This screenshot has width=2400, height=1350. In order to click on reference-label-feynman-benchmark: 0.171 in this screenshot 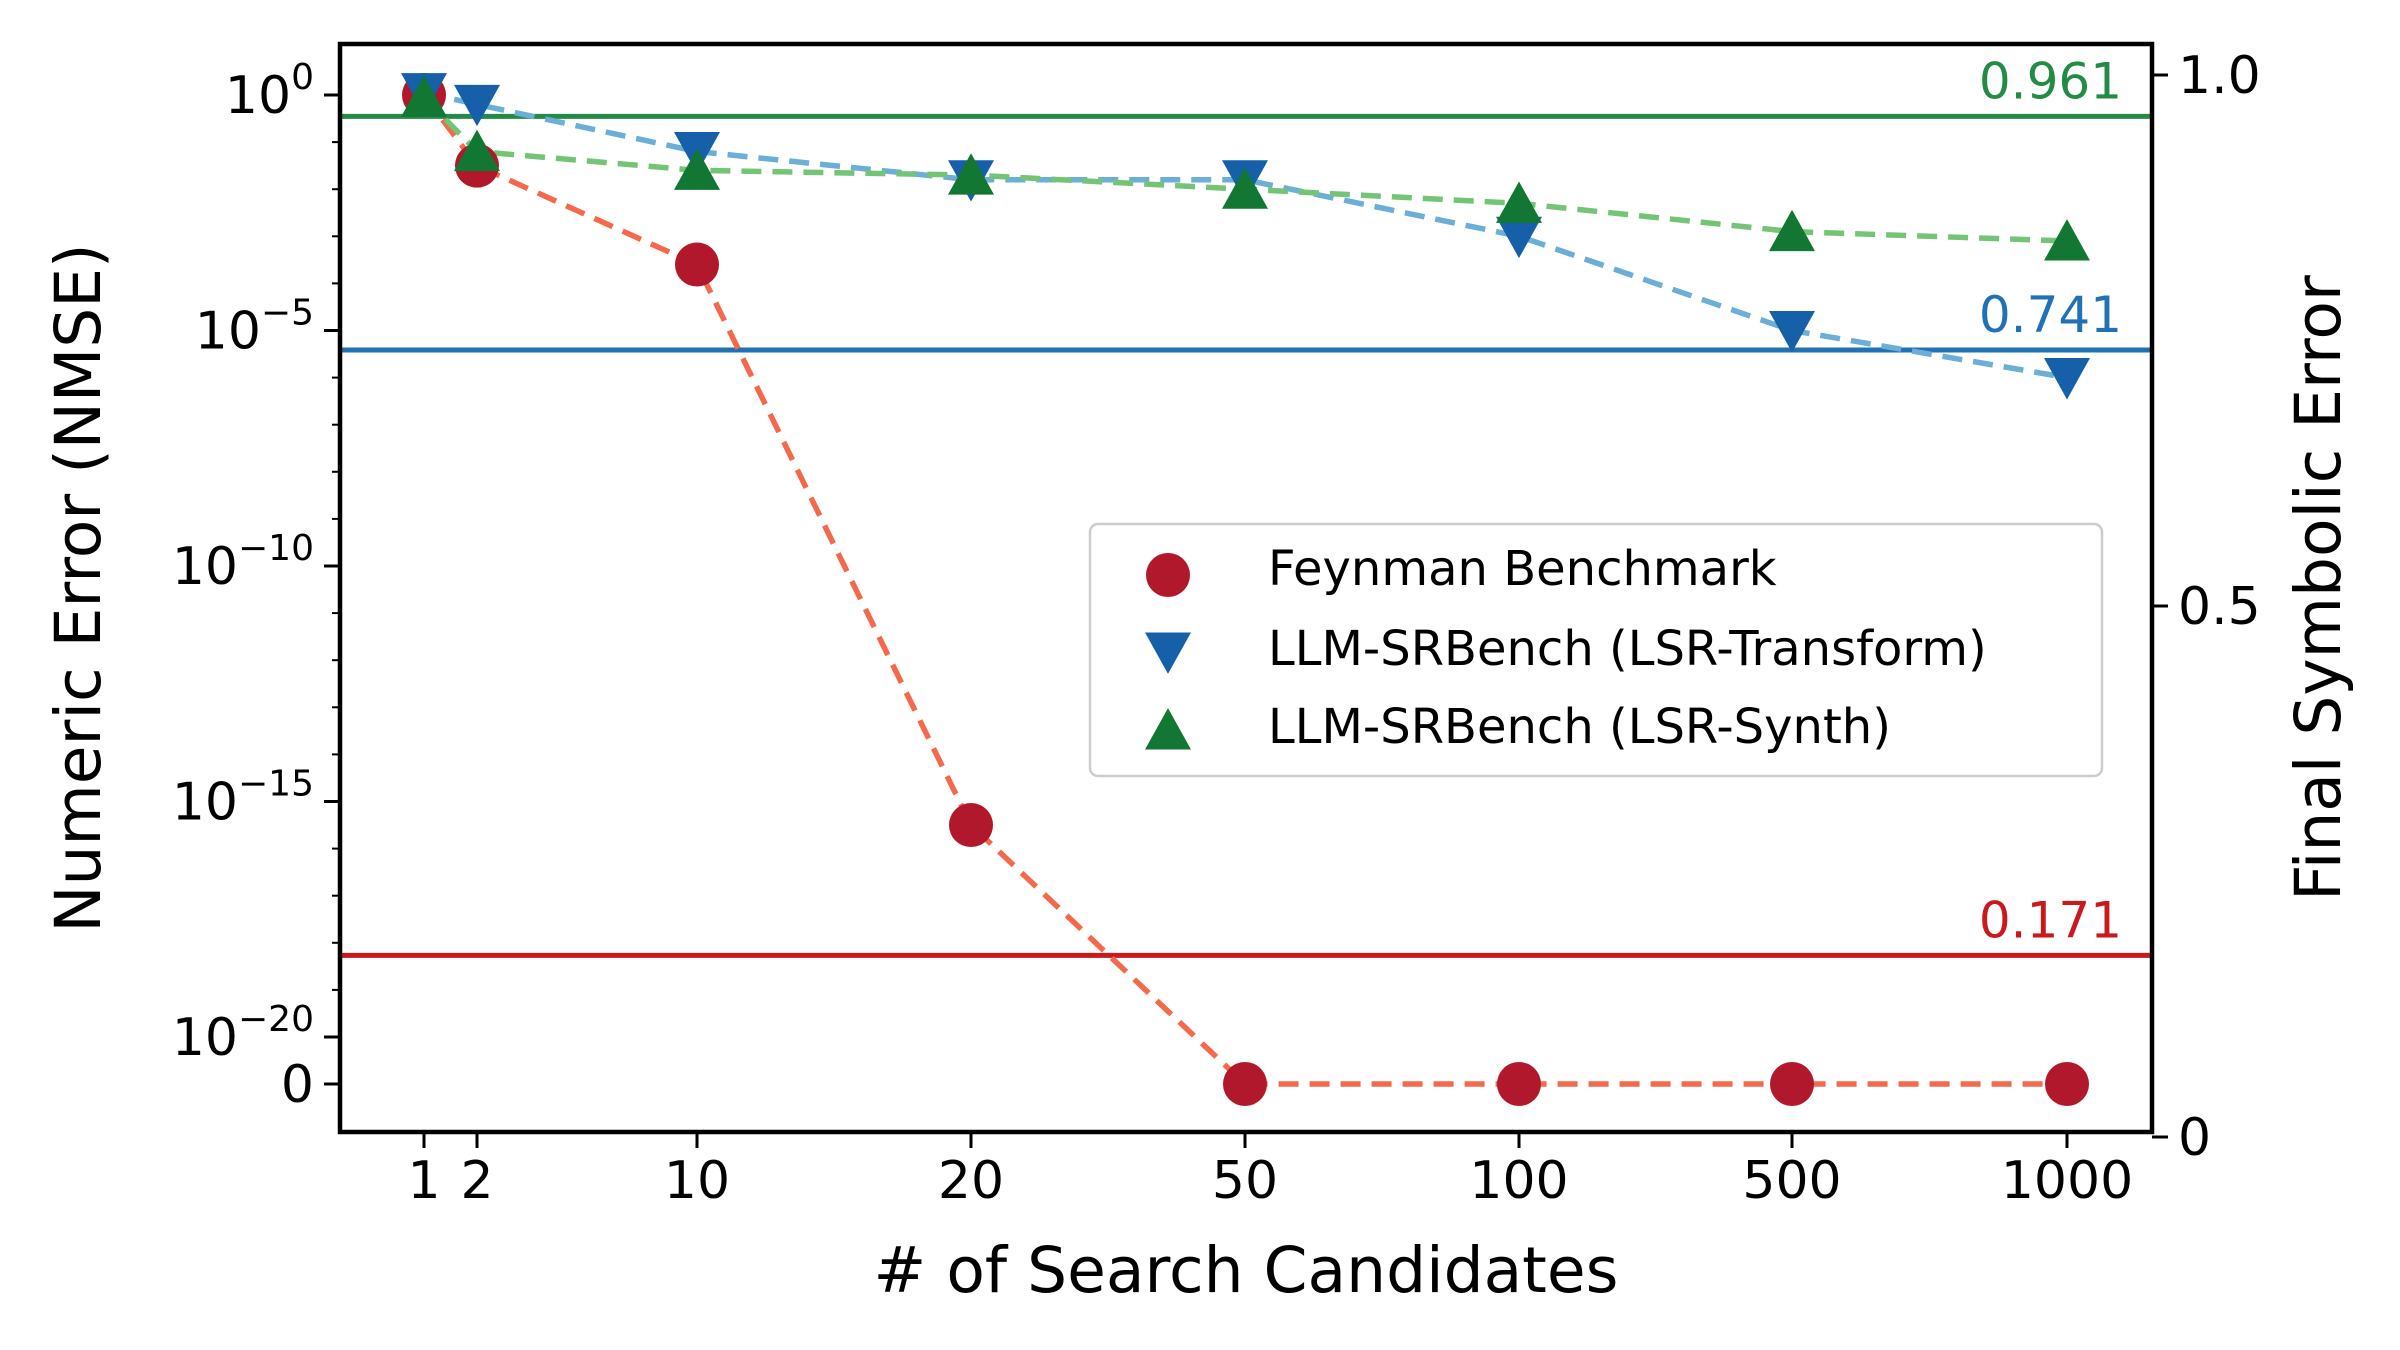, I will do `click(2050, 920)`.